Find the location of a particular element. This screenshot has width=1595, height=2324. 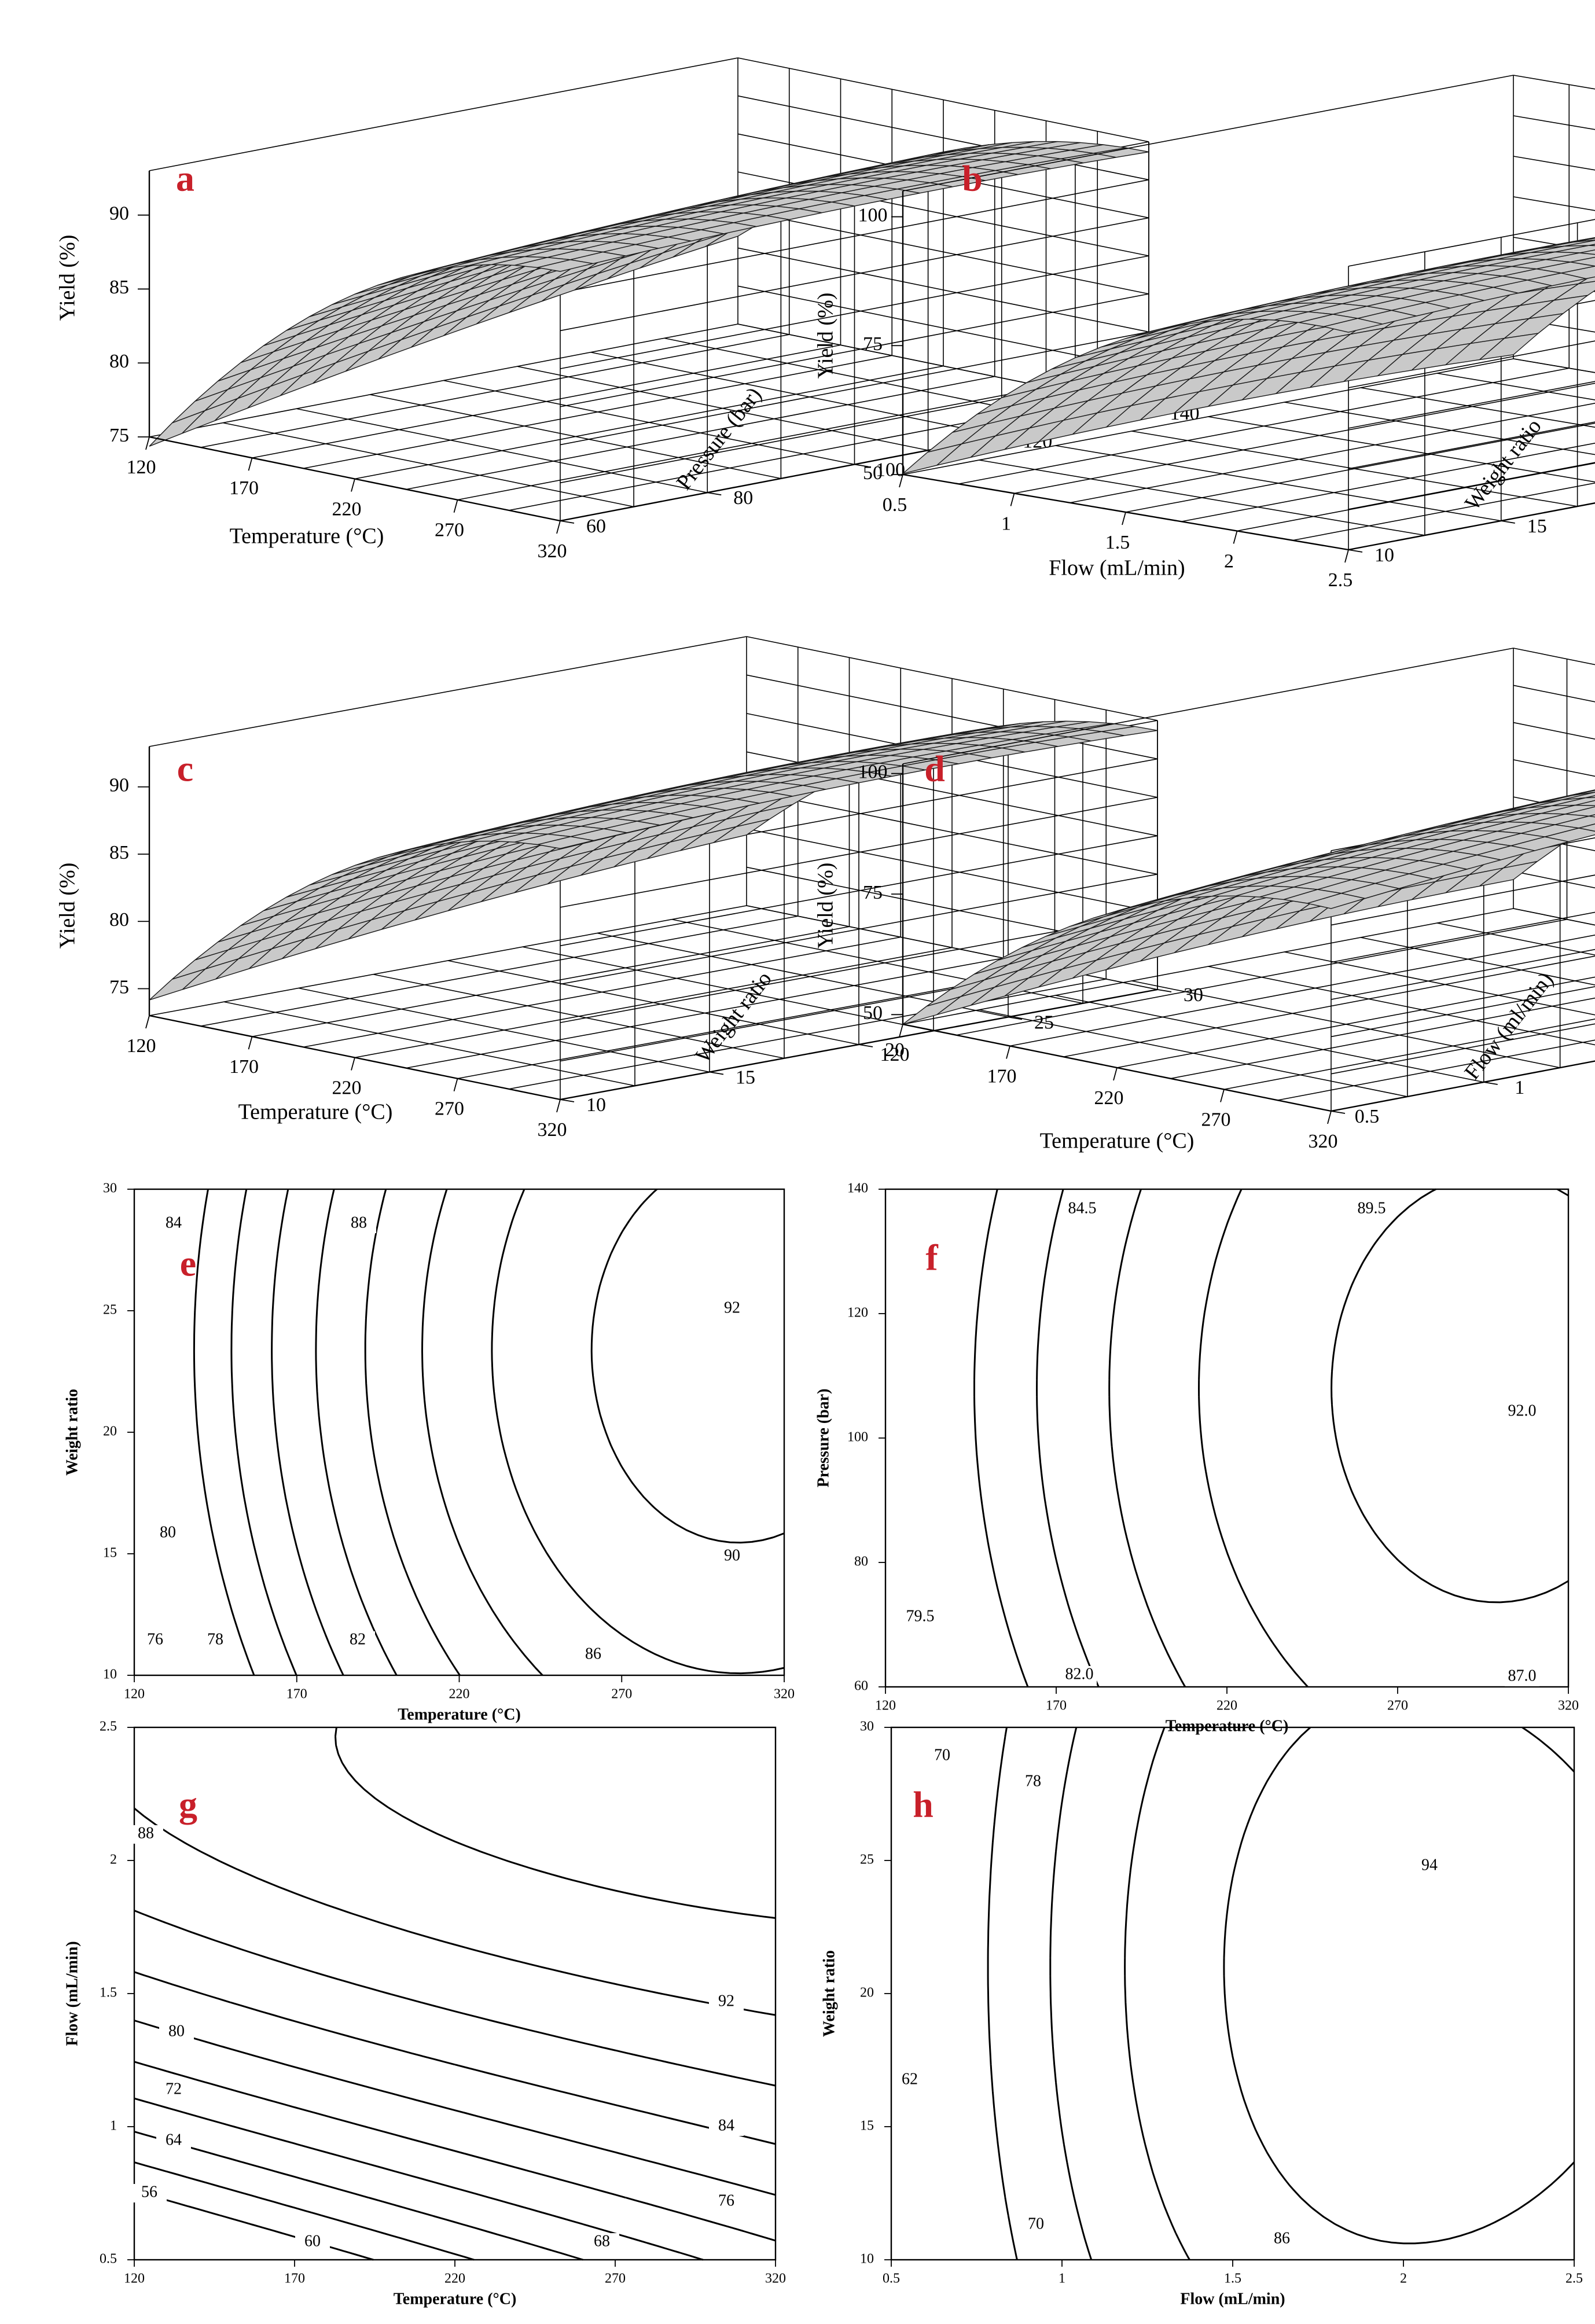

contour-label: 76 is located at coordinates (726, 2200).